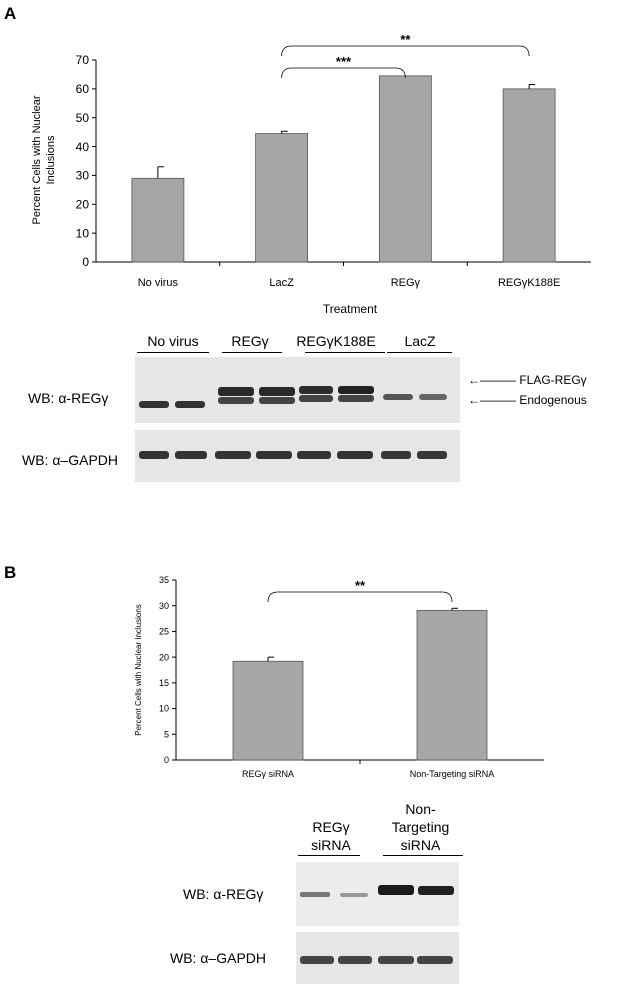  I want to click on chart-a-ytick-label: 40, so click(83, 147).